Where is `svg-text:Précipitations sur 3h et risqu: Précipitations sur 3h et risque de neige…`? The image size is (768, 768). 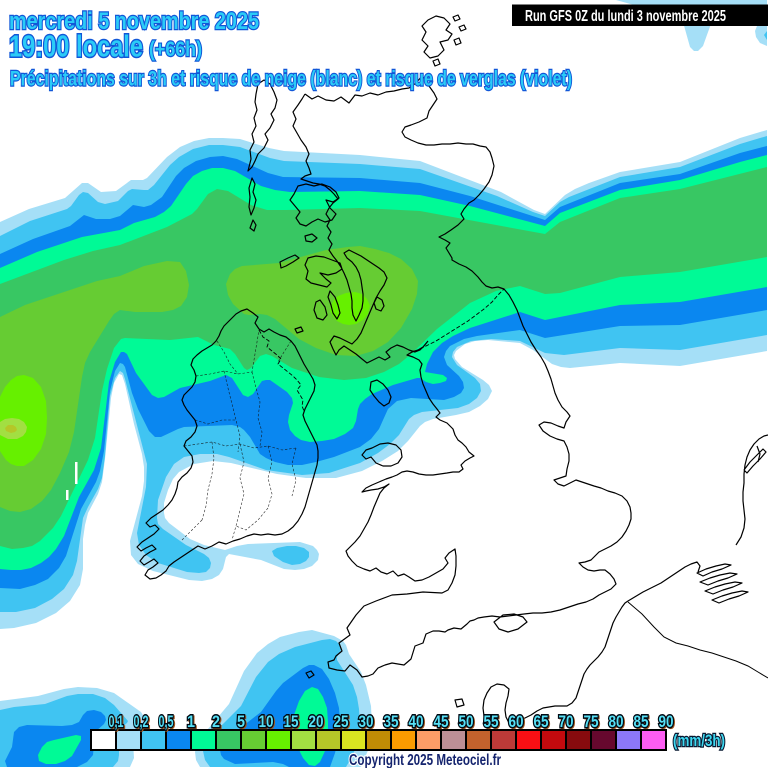
svg-text:Précipitations sur 3h et risqu: Précipitations sur 3h et risque de neige… is located at coordinates (291, 79).